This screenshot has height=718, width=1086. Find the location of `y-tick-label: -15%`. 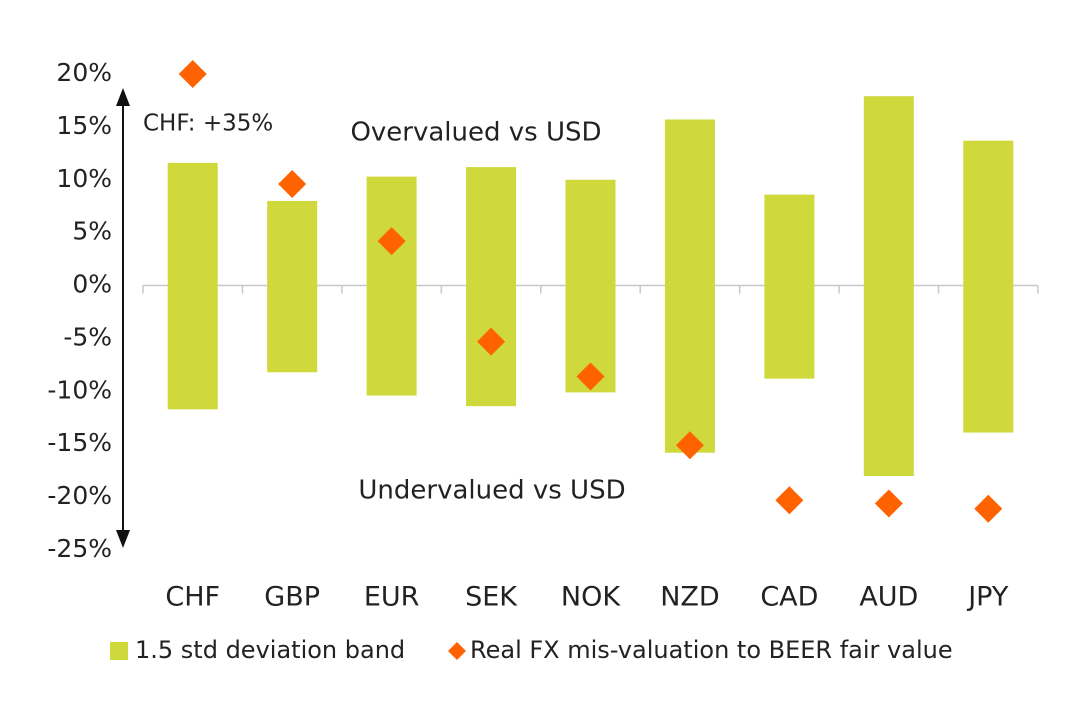

y-tick-label: -15% is located at coordinates (79, 442).